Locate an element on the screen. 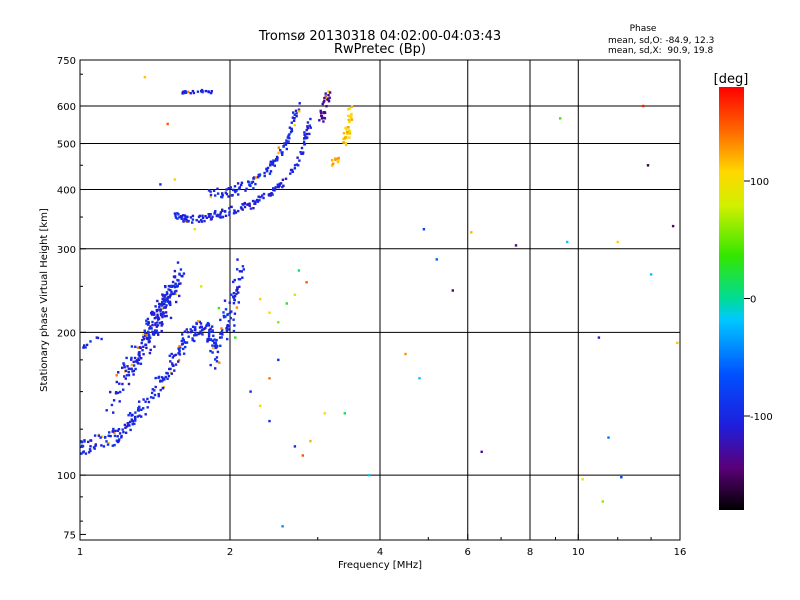 The width and height of the screenshot is (800, 600). y-tick-label: 750 is located at coordinates (66, 61).